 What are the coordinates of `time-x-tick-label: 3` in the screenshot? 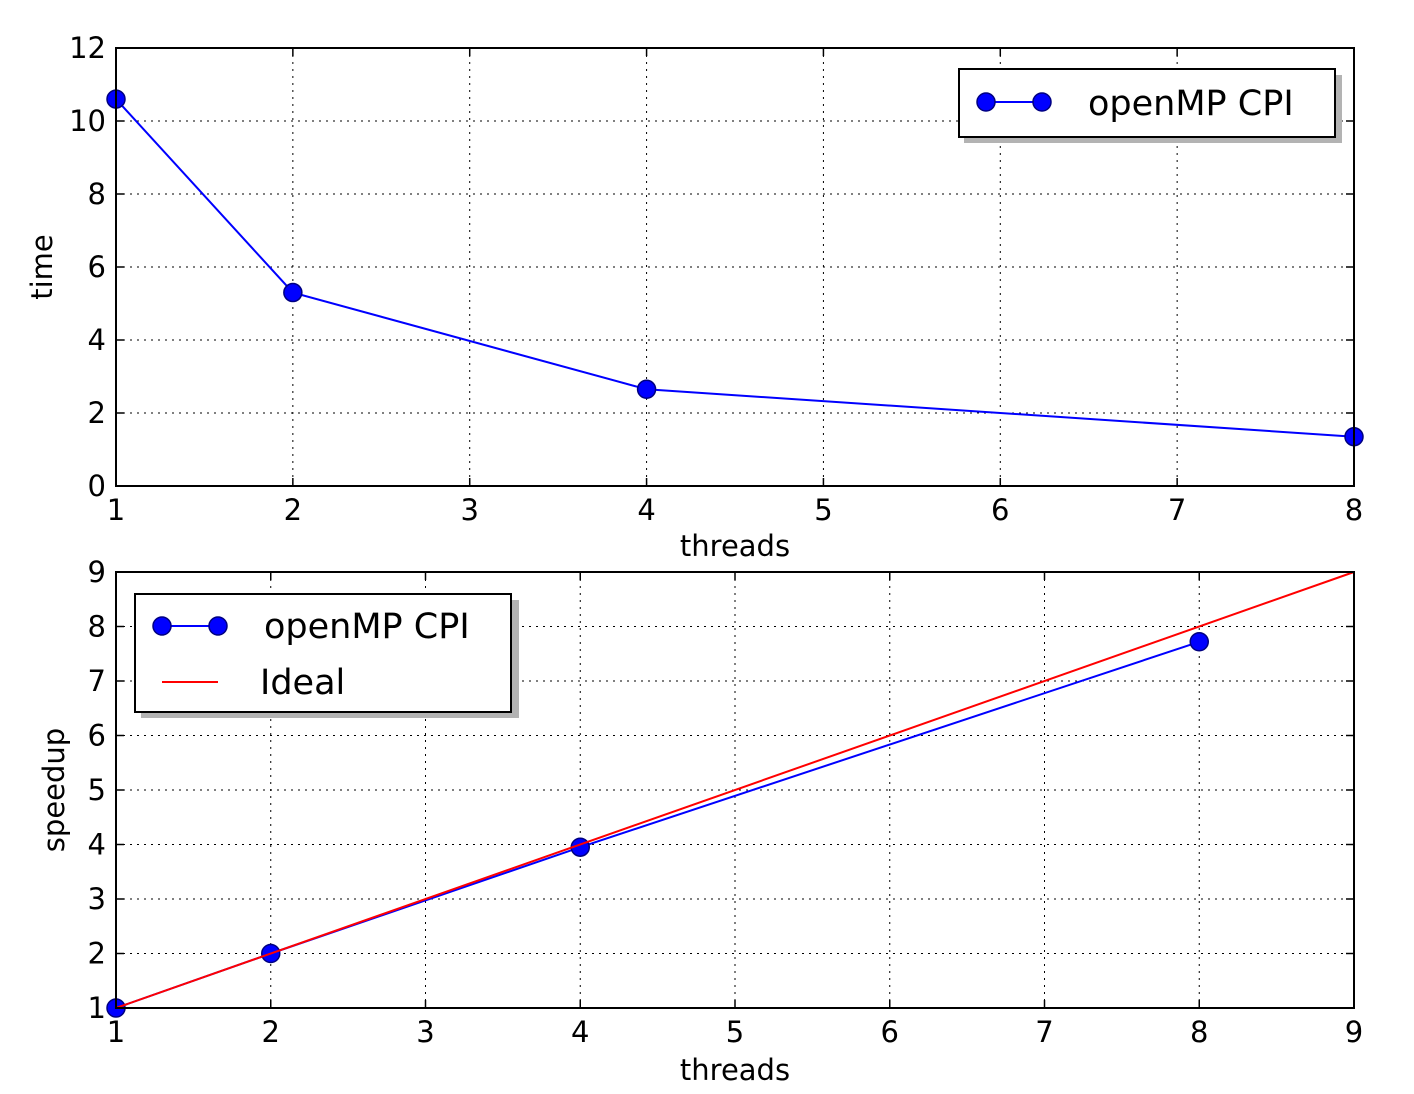 It's located at (469, 510).